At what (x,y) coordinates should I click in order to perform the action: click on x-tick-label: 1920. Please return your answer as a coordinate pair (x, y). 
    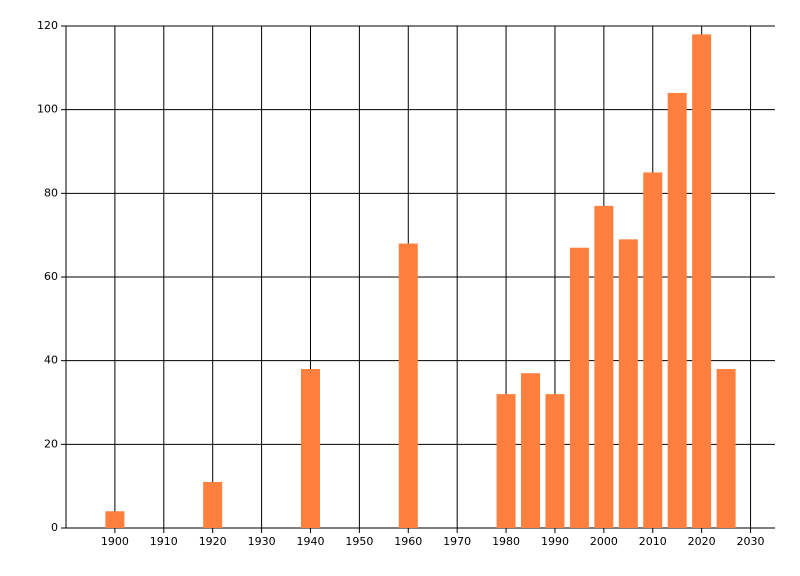
    Looking at the image, I should click on (213, 541).